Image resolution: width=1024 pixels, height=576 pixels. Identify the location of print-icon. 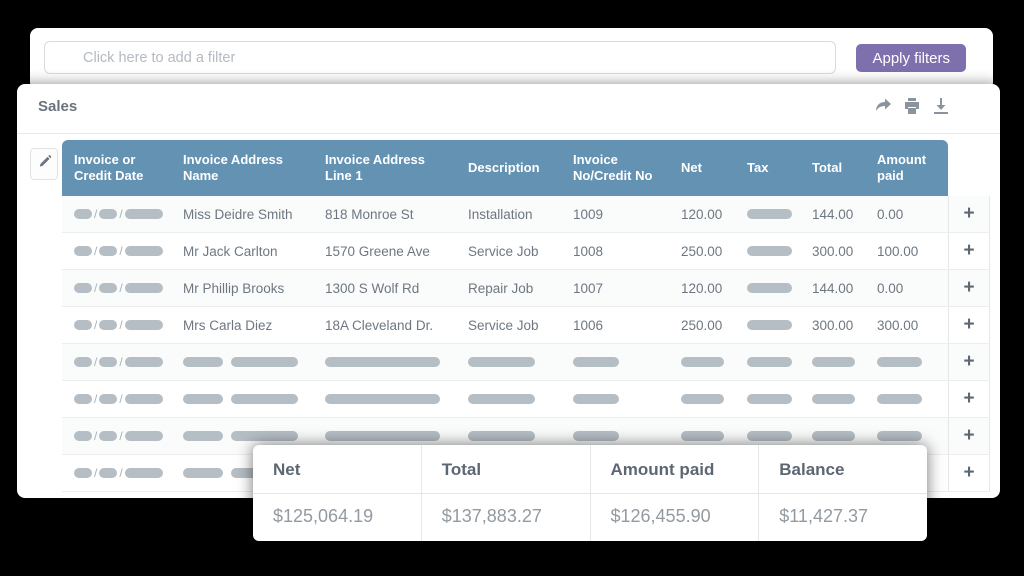
(912, 106).